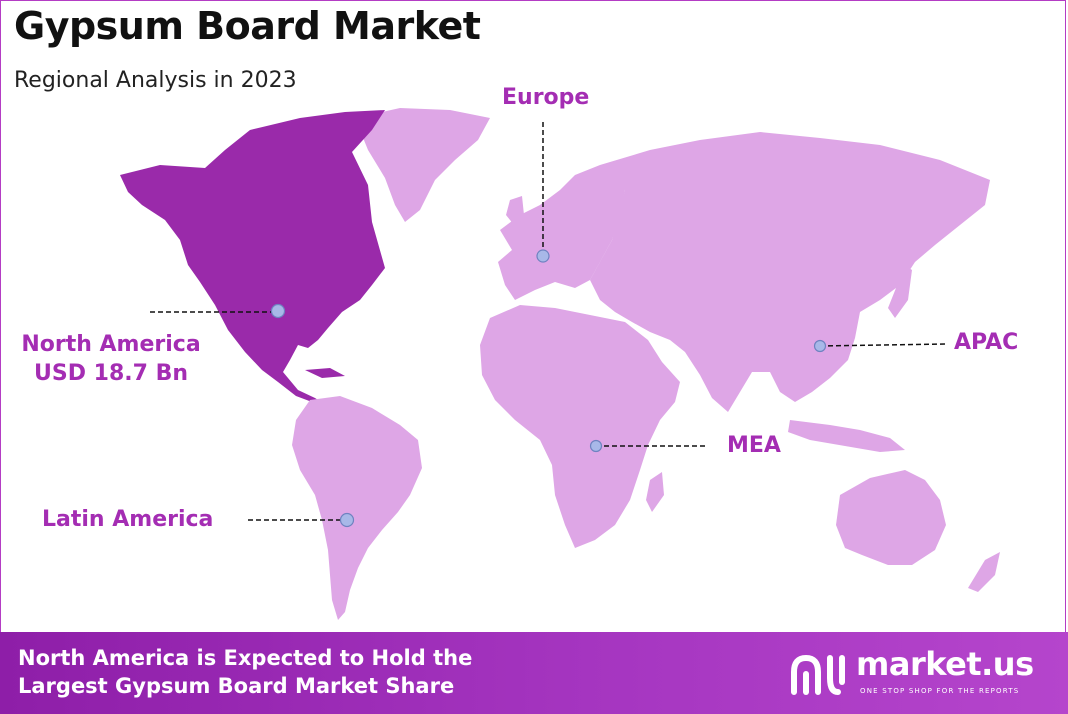 Image resolution: width=1068 pixels, height=714 pixels. I want to click on mea-label: MEA, so click(754, 445).